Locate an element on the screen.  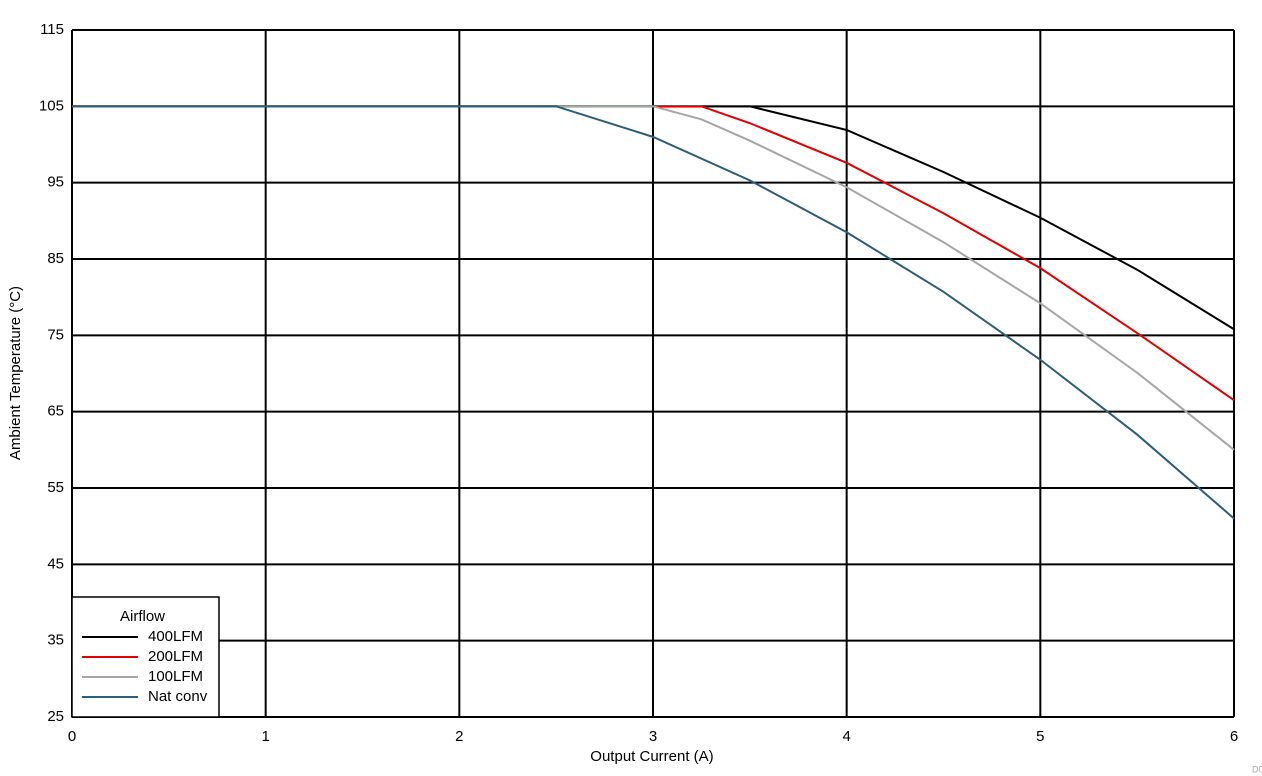
y-axis-label: Ambient Temperature (°C) is located at coordinates (15, 373).